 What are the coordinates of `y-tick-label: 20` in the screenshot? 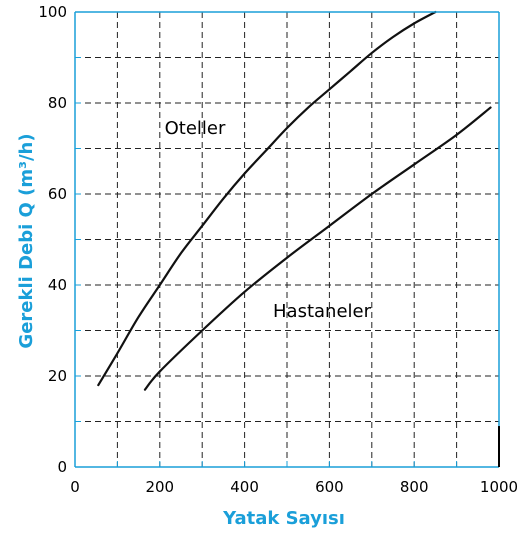 It's located at (57, 376).